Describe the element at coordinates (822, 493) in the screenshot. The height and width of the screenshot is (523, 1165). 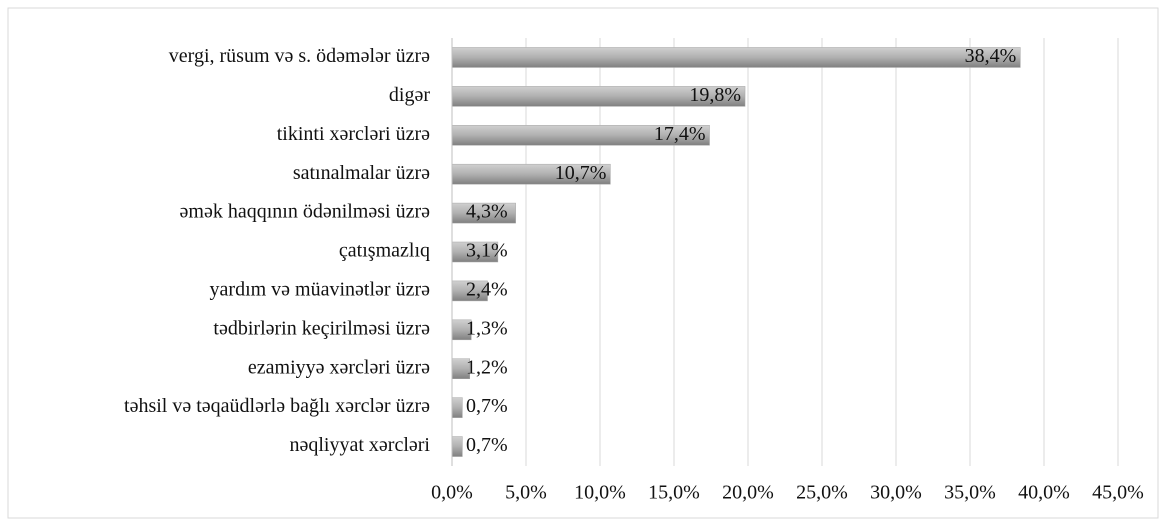
I see `x-tick-label: 25,0%` at that location.